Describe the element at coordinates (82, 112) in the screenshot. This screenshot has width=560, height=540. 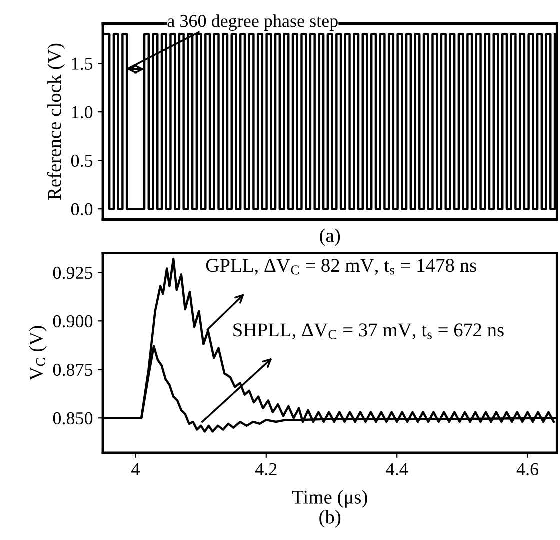
I see `y-tick-label: 1.0` at that location.